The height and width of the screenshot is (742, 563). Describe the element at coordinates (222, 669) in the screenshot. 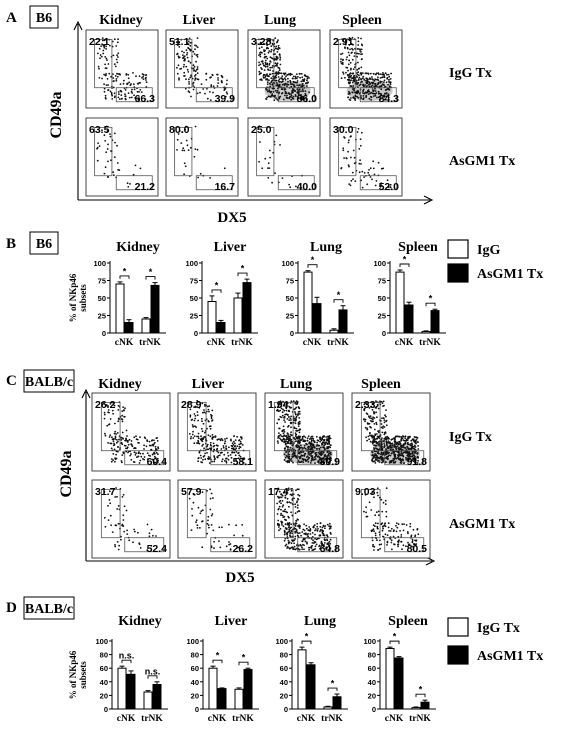

I see `facet-liver: Liver 0 20 40 60 80 100 cNK * trNK *` at that location.